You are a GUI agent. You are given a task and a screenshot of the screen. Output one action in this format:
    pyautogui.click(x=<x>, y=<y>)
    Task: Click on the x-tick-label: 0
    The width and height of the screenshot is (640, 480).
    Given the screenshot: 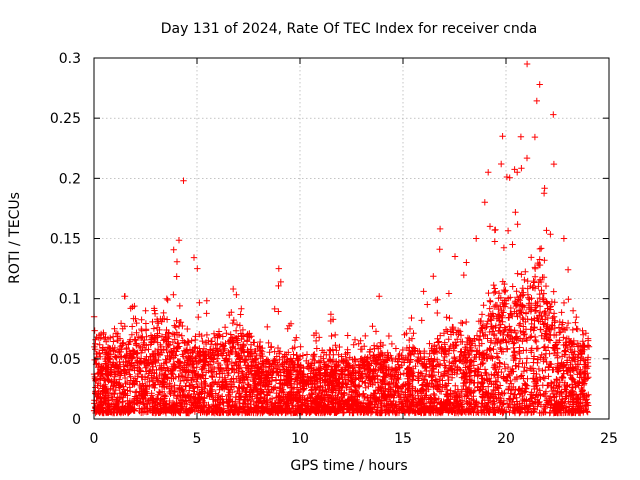 What is the action you would take?
    pyautogui.click(x=94, y=439)
    